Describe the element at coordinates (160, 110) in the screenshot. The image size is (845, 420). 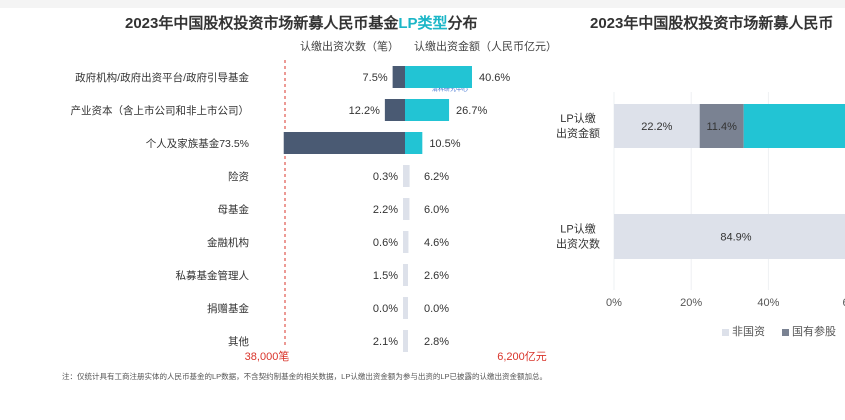
I see `category-label: 产业资本（含上市公司和非上市公司）` at that location.